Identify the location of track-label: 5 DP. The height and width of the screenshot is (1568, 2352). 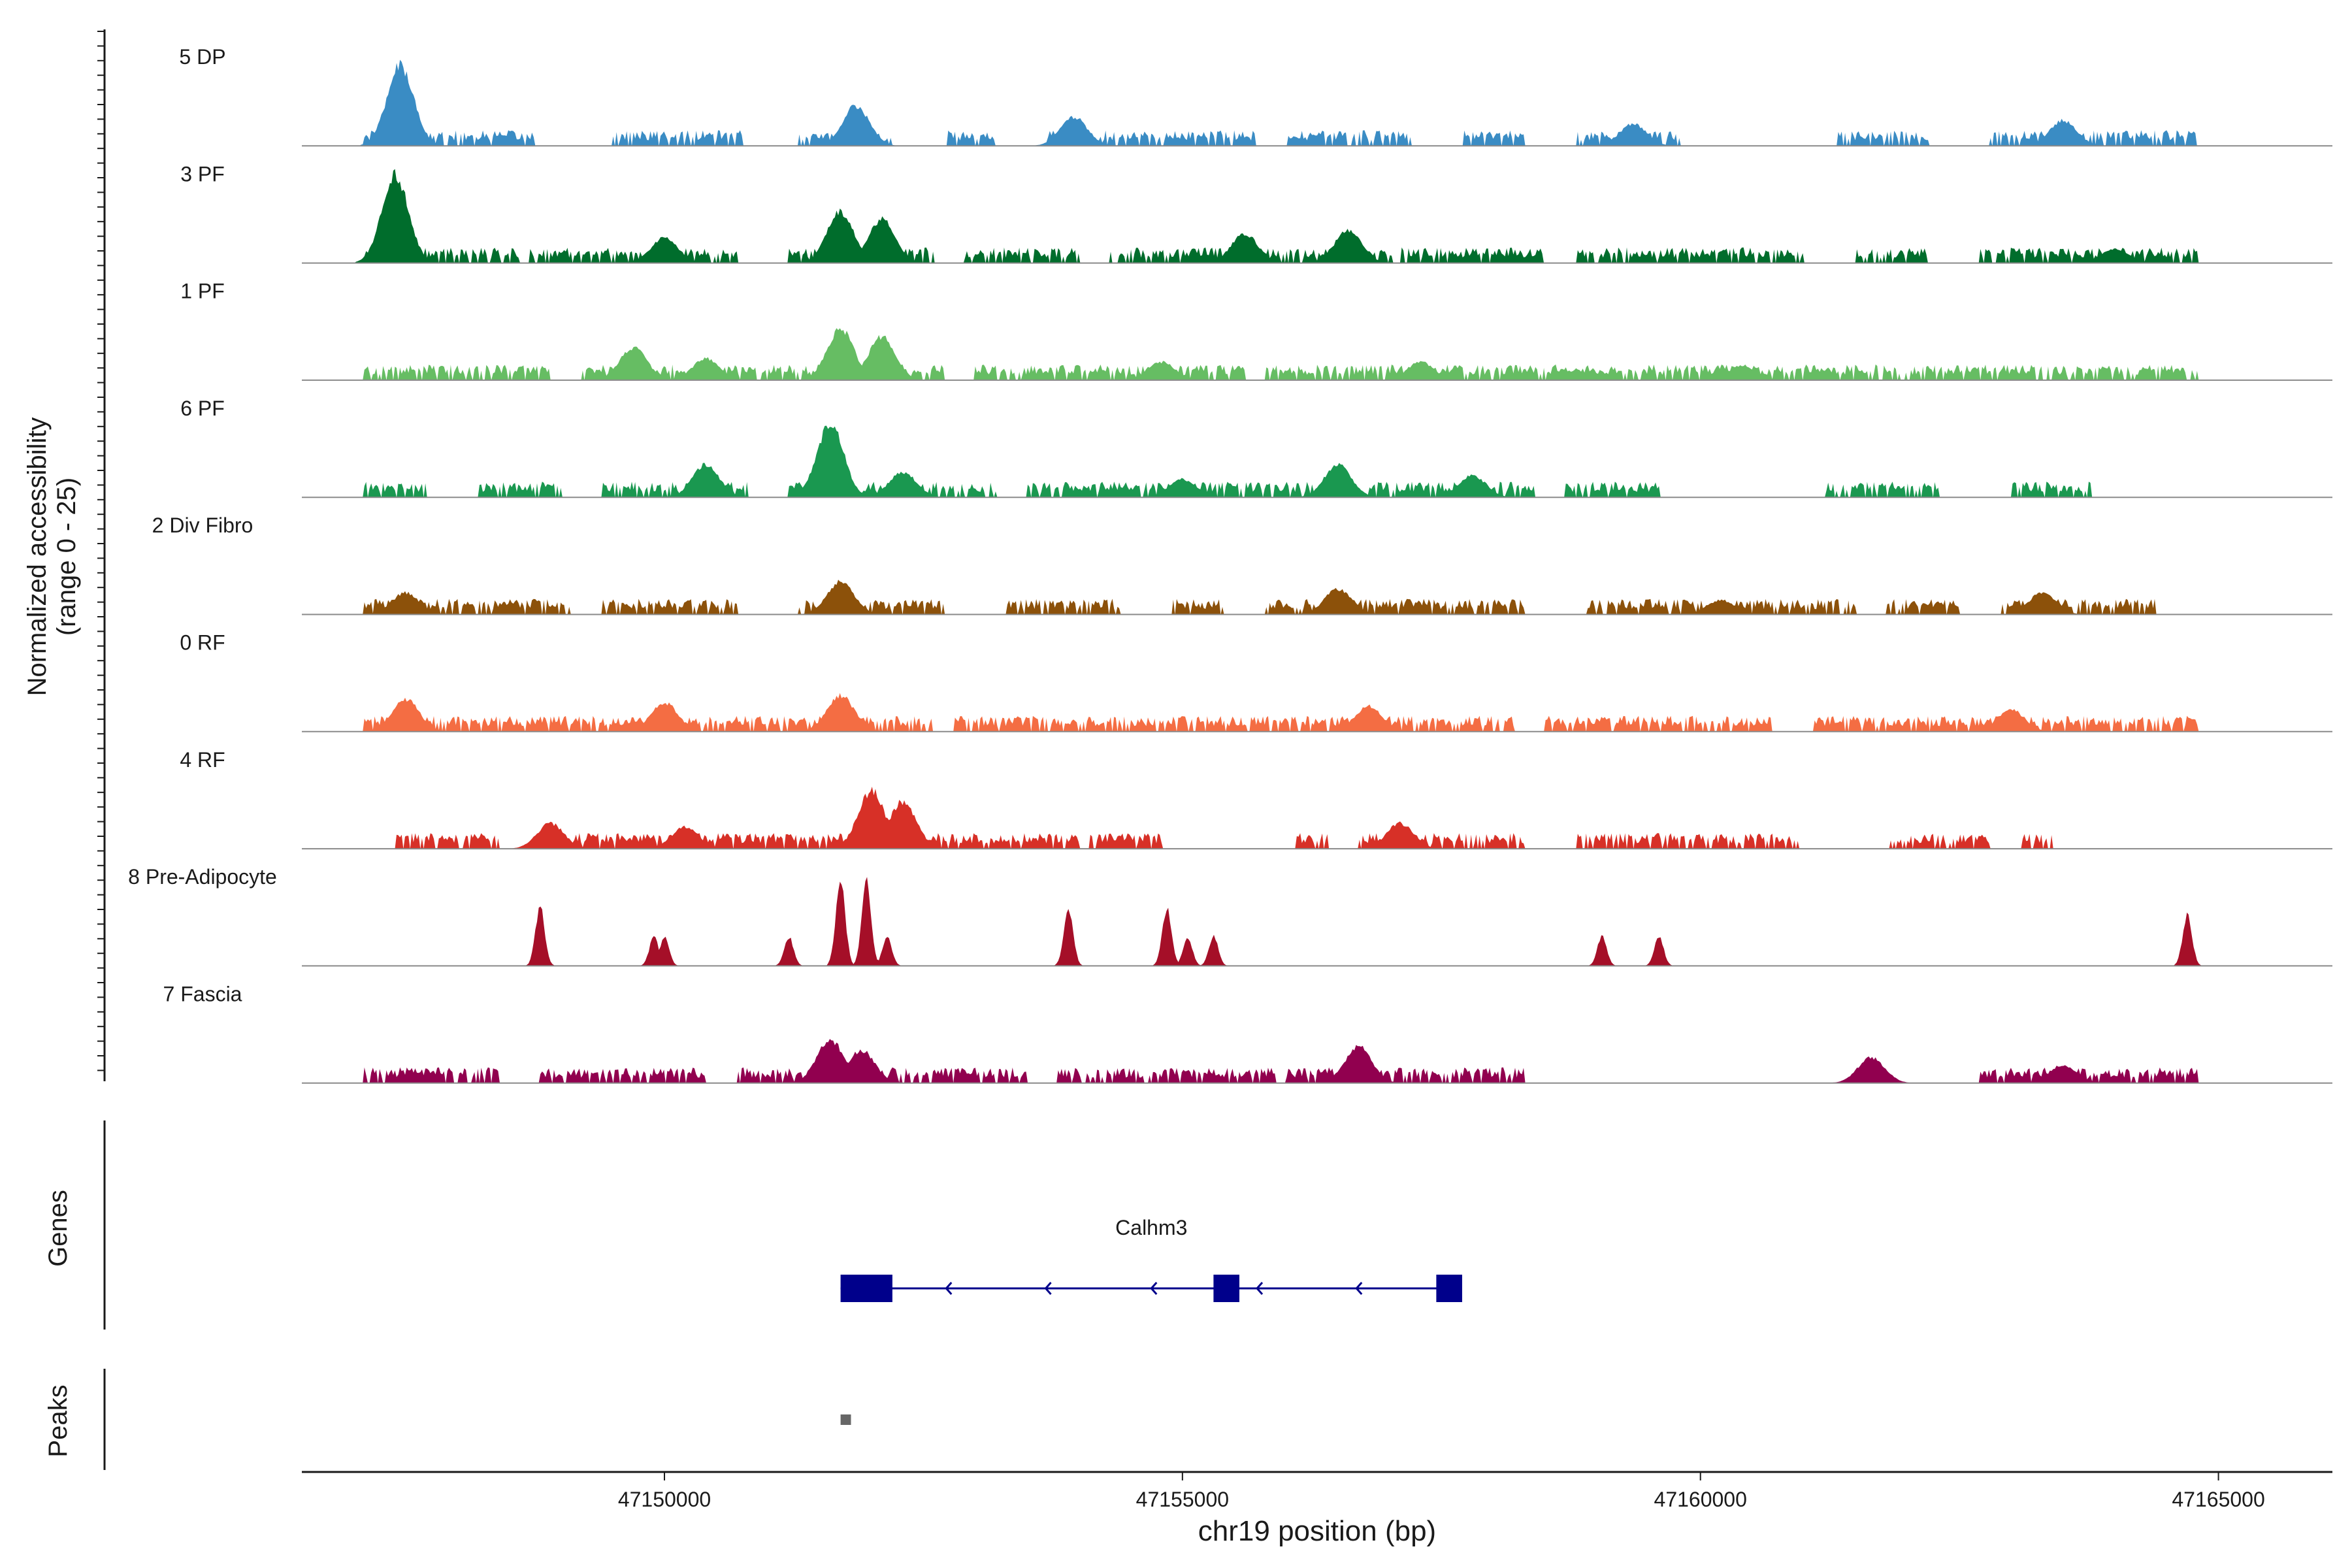
(202, 57).